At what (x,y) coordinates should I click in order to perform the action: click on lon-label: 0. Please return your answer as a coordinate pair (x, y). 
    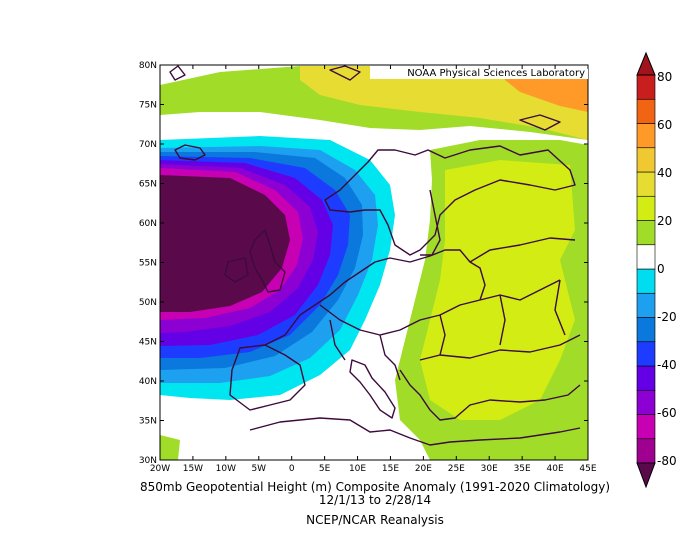
    Looking at the image, I should click on (292, 469).